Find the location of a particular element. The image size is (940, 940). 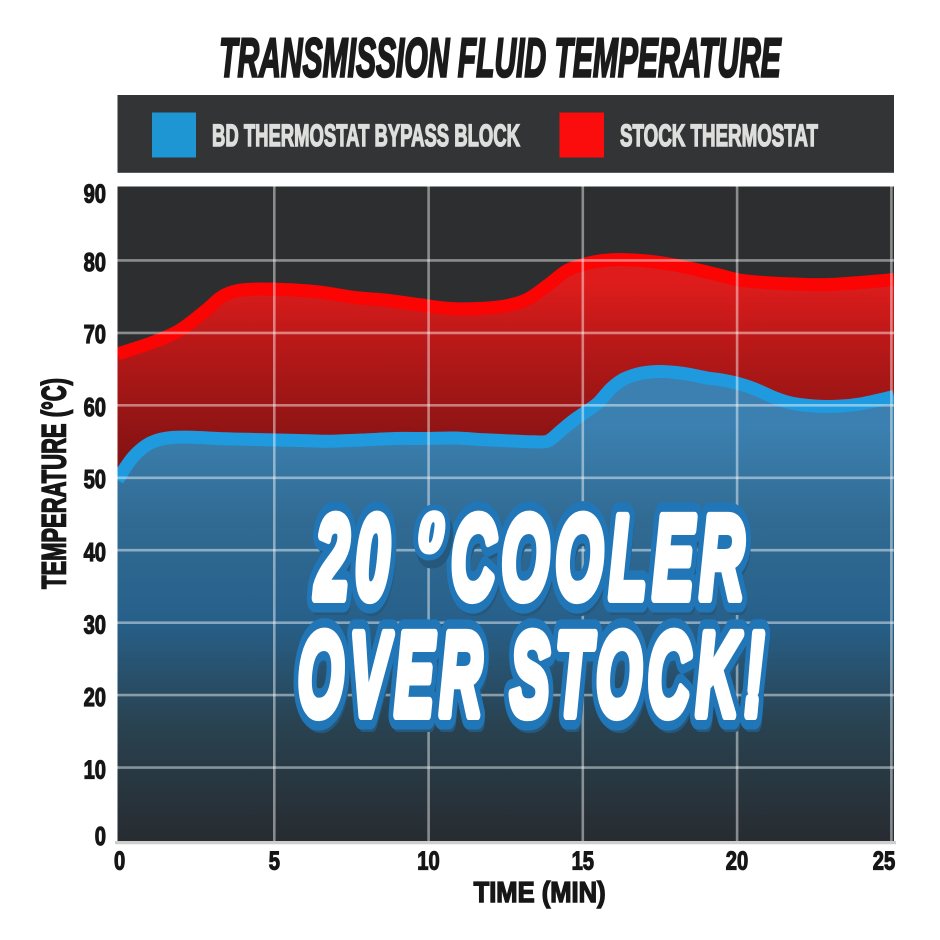

svg-text: STOCK THERMOSTAT is located at coordinates (719, 135).